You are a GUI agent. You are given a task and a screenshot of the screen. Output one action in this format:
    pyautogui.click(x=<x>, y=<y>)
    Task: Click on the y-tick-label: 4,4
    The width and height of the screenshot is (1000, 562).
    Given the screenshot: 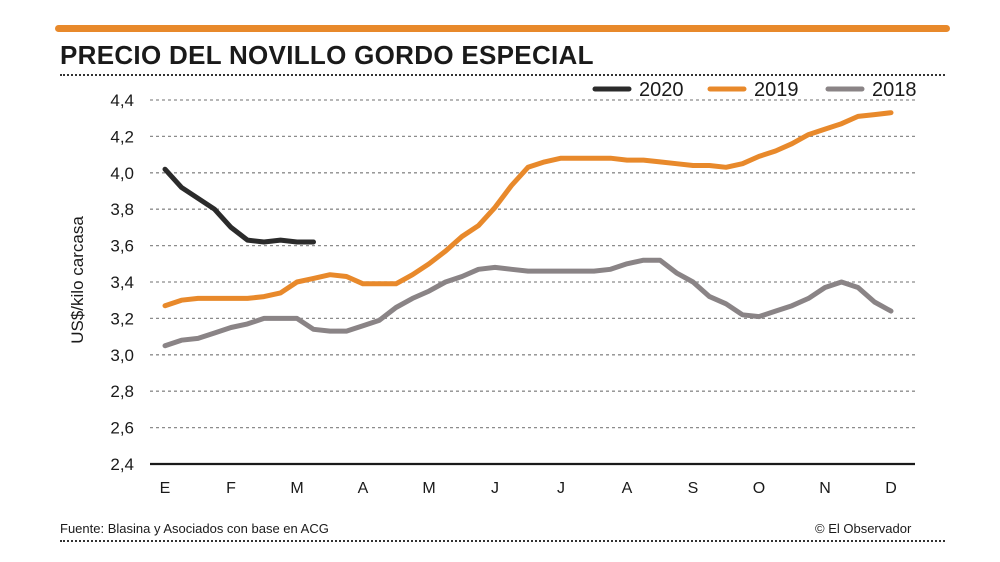 What is the action you would take?
    pyautogui.click(x=122, y=100)
    